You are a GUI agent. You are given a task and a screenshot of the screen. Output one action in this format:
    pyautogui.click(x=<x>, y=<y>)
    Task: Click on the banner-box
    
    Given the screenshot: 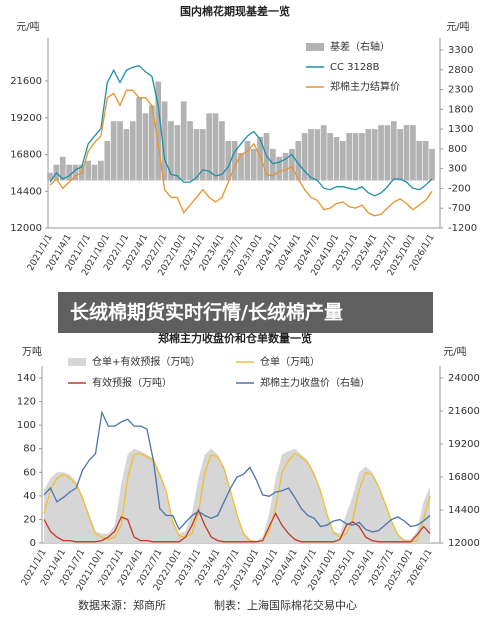 What is the action you would take?
    pyautogui.click(x=245, y=312)
    